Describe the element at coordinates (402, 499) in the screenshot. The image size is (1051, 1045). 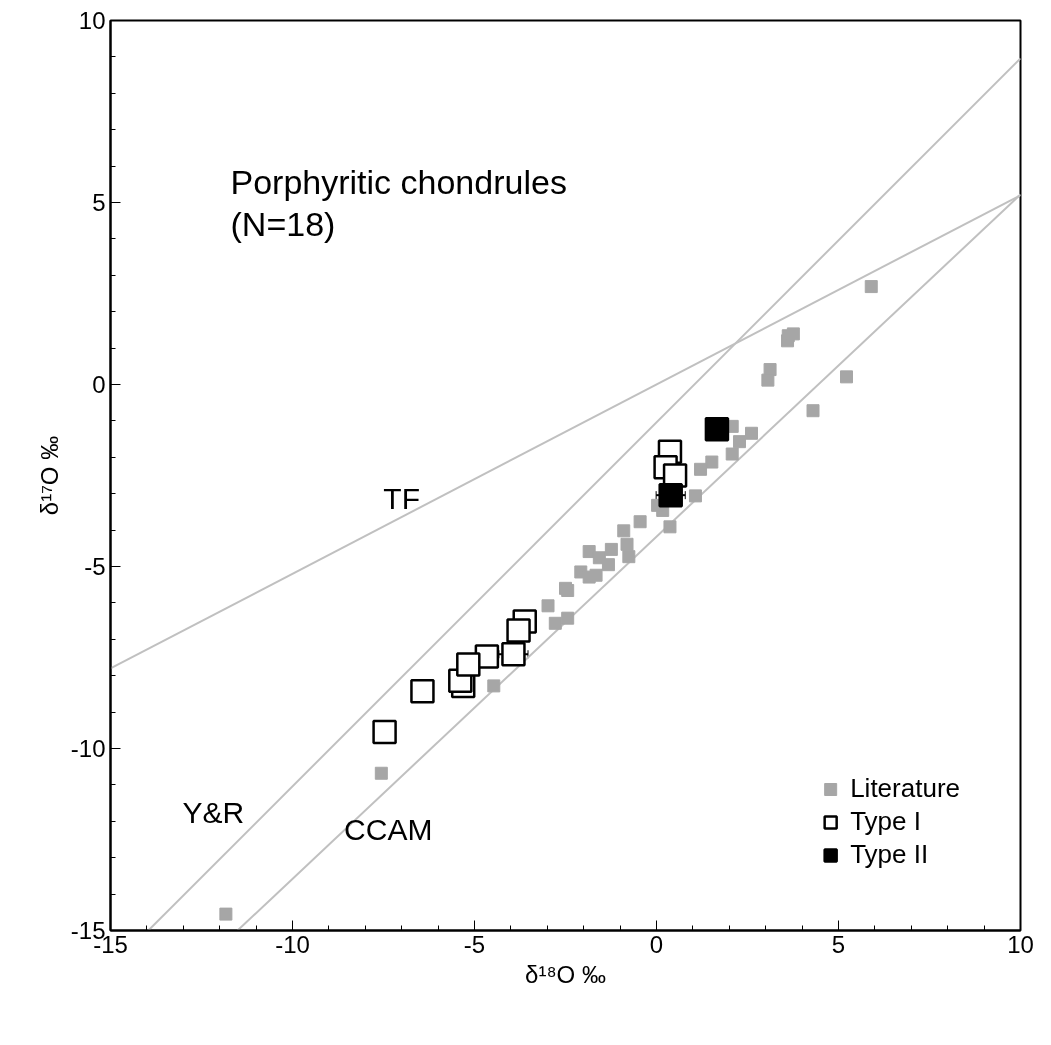
I see `series-label: TF` at that location.